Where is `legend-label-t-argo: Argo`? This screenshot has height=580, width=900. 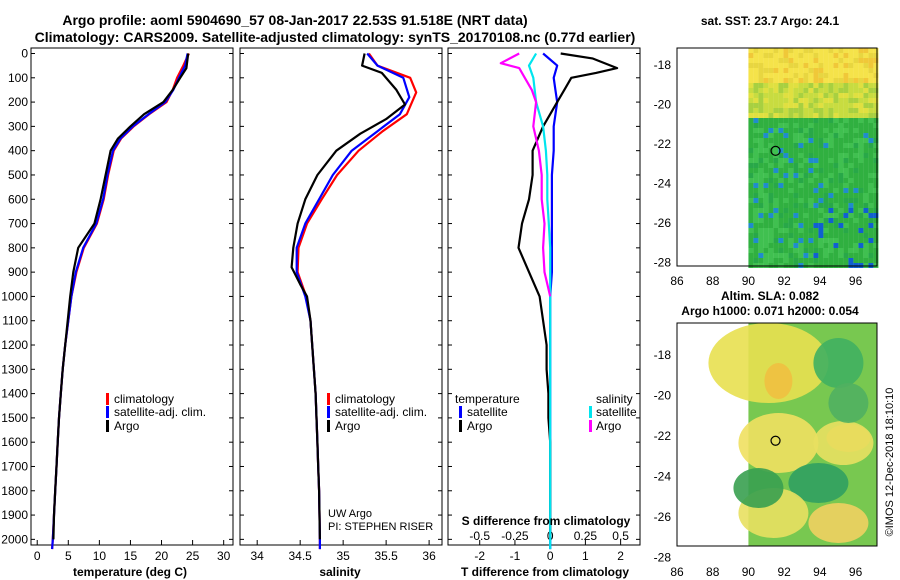
legend-label-t-argo: Argo is located at coordinates (480, 426).